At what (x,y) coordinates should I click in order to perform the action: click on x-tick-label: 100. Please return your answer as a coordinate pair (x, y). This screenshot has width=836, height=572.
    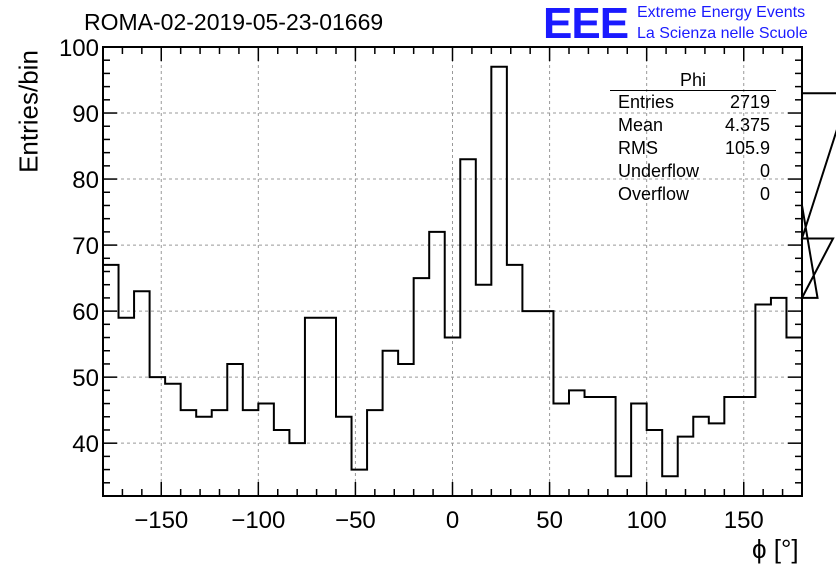
    Looking at the image, I should click on (647, 520).